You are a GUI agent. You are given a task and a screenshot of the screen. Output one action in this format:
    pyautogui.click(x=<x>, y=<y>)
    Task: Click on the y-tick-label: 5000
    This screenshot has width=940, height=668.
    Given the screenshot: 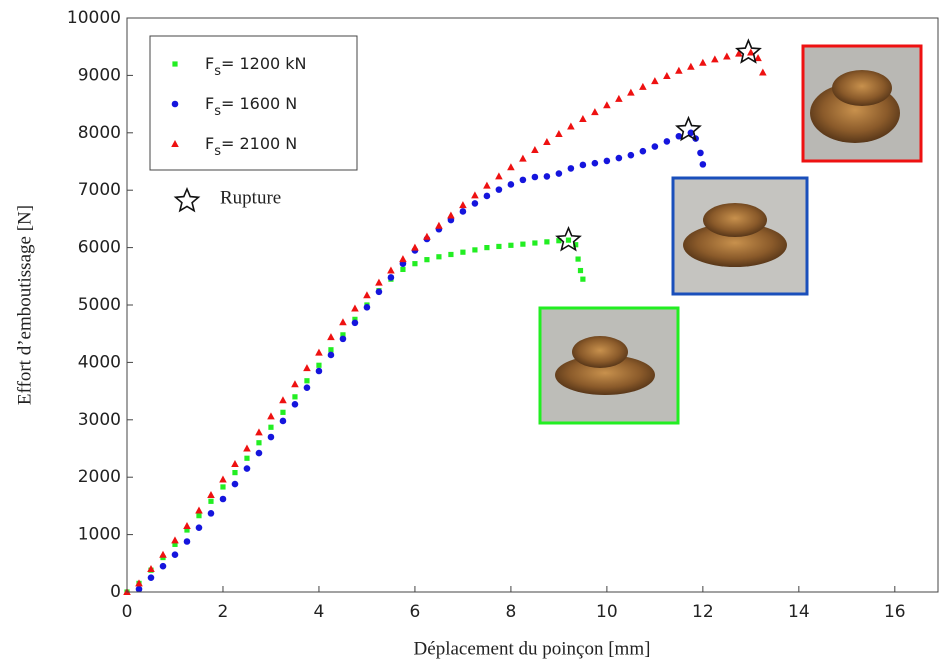 What is the action you would take?
    pyautogui.click(x=99, y=305)
    